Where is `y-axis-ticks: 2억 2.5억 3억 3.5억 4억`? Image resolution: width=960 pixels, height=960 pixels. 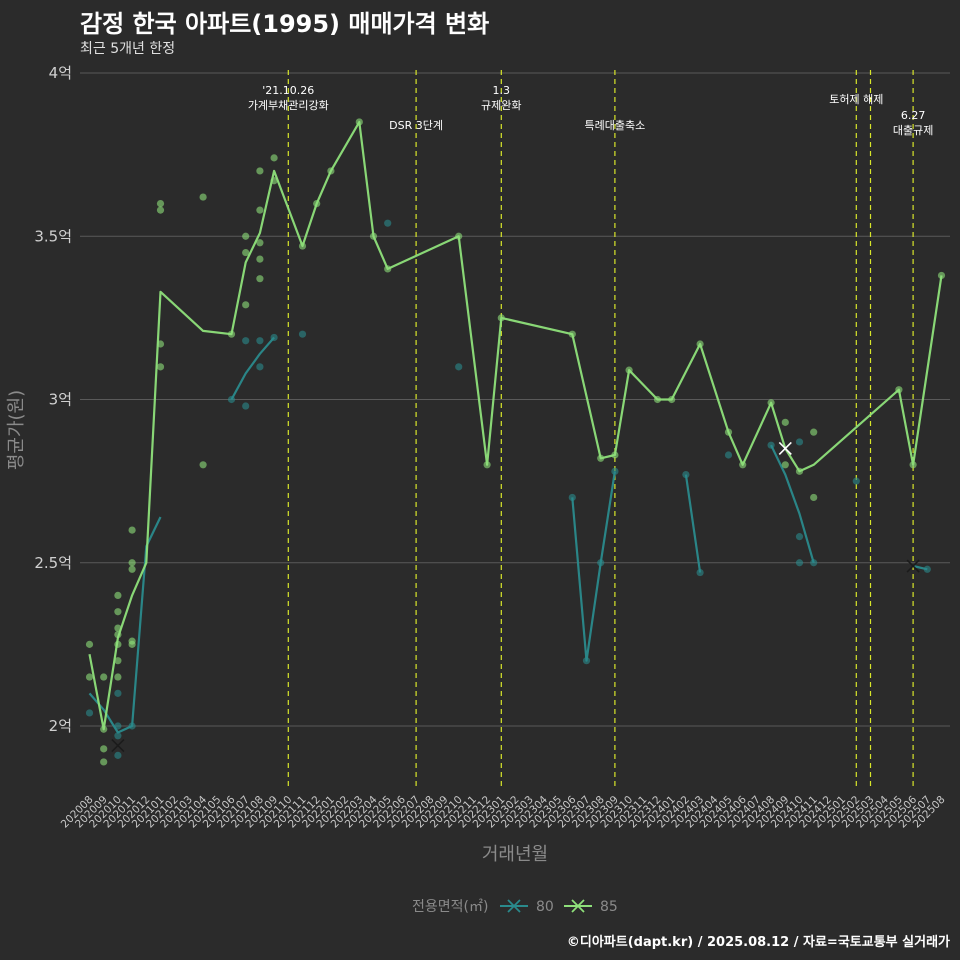
y-axis-ticks: 2억 2.5억 3억 3.5억 4억 is located at coordinates (53, 399).